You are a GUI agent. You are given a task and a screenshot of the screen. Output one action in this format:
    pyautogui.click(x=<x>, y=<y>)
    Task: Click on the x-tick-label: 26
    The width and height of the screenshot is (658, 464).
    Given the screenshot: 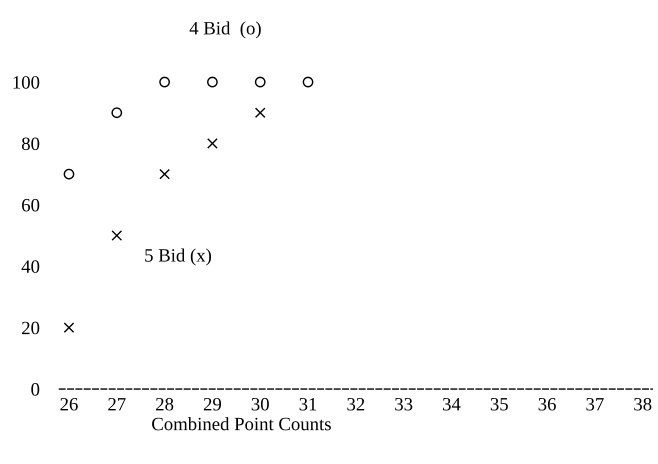 What is the action you would take?
    pyautogui.click(x=69, y=404)
    